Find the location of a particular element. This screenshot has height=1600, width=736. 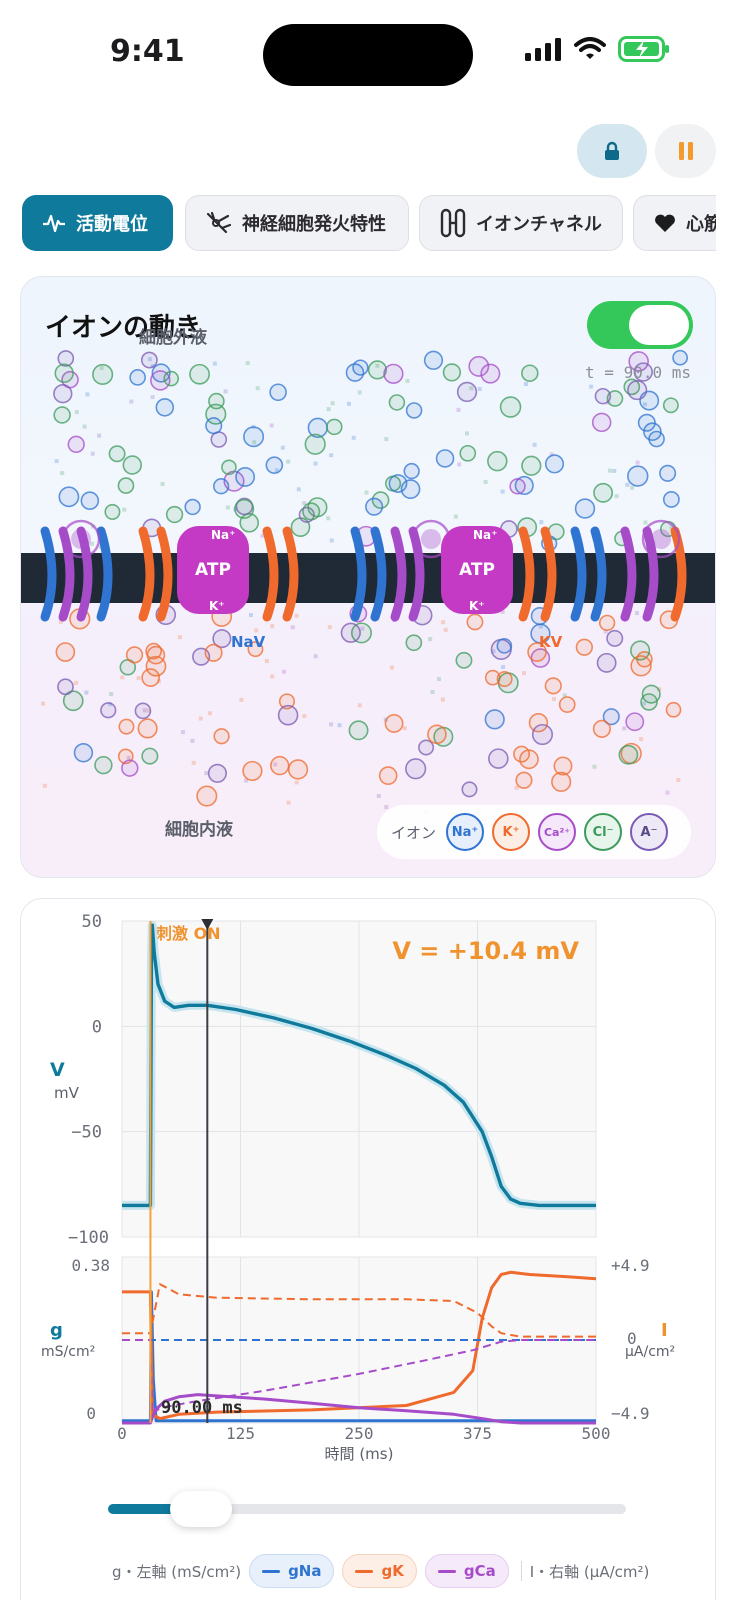

legend-anion: A⁻ is located at coordinates (649, 832).